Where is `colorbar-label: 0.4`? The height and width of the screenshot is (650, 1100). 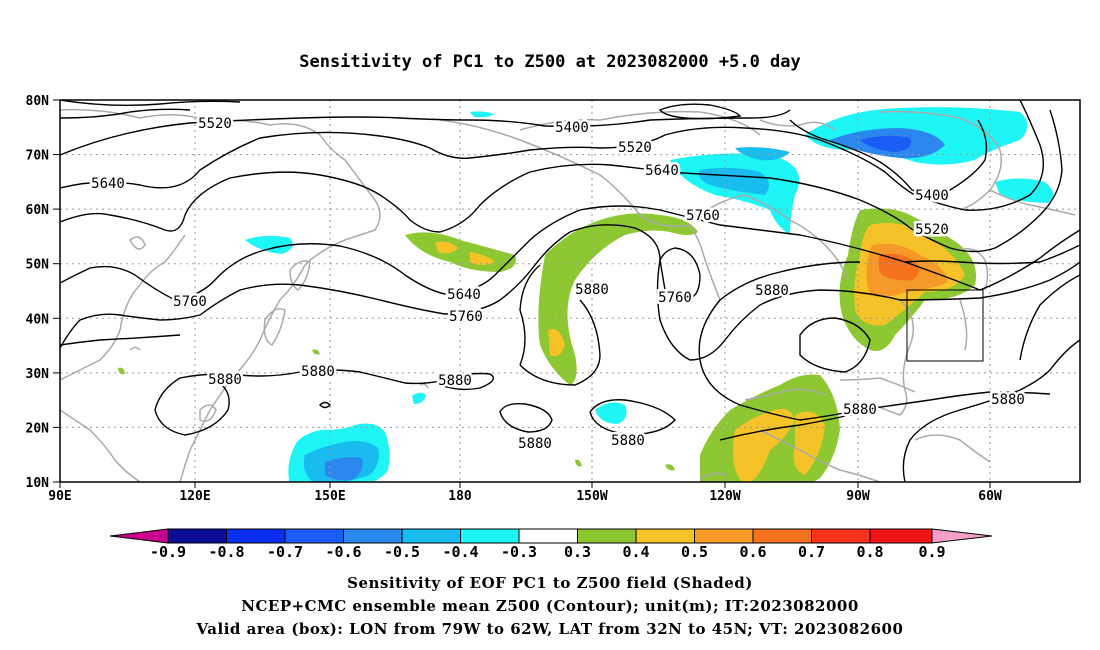
colorbar-label: 0.4 is located at coordinates (635, 552).